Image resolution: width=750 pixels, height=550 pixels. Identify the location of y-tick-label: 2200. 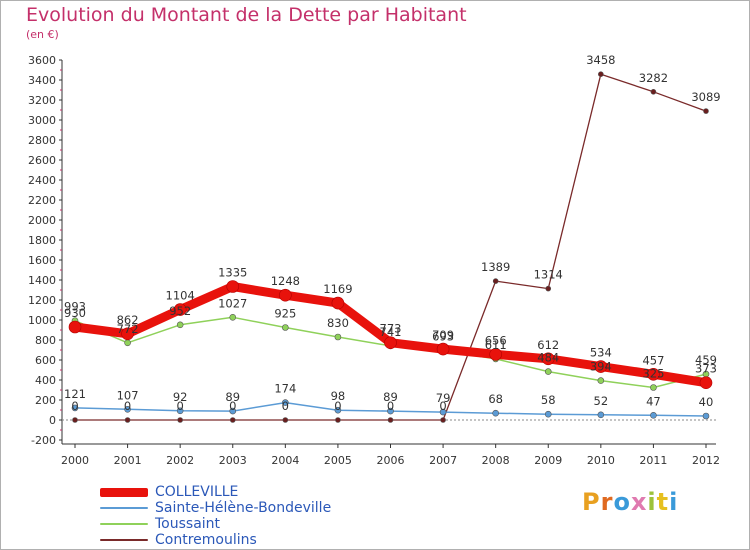
(42, 200).